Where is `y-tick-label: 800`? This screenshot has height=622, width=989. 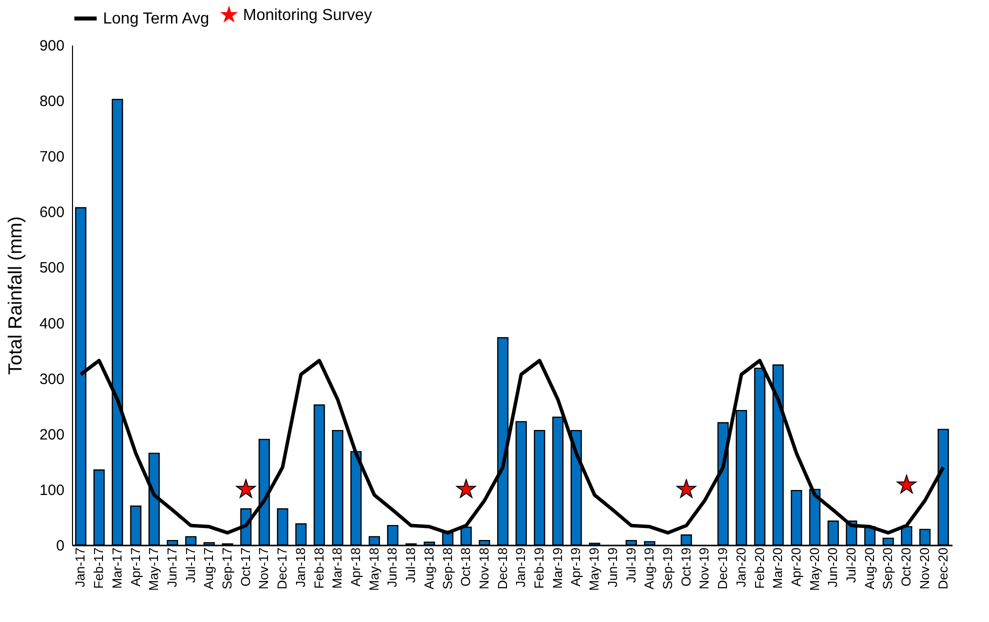 y-tick-label: 800 is located at coordinates (51, 101).